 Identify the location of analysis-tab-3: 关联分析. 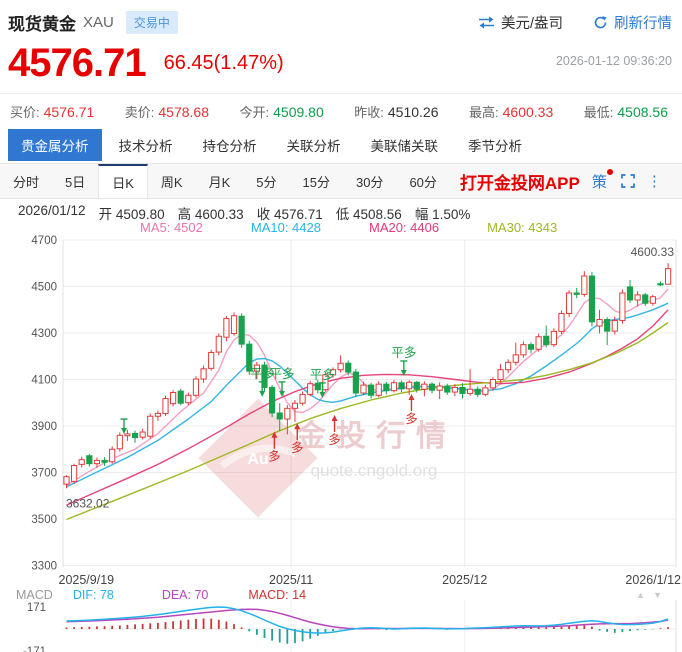
(313, 146).